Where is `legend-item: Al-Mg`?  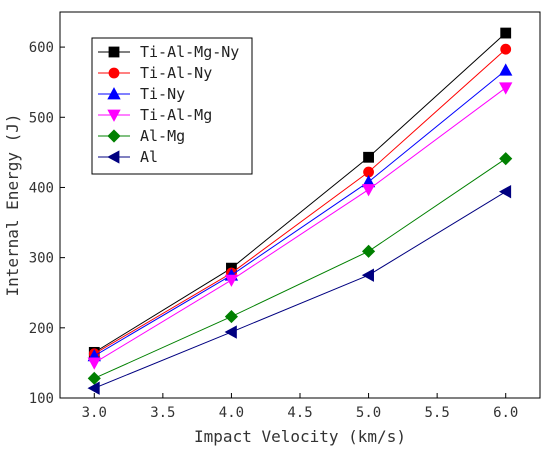
legend-item: Al-Mg is located at coordinates (141, 136).